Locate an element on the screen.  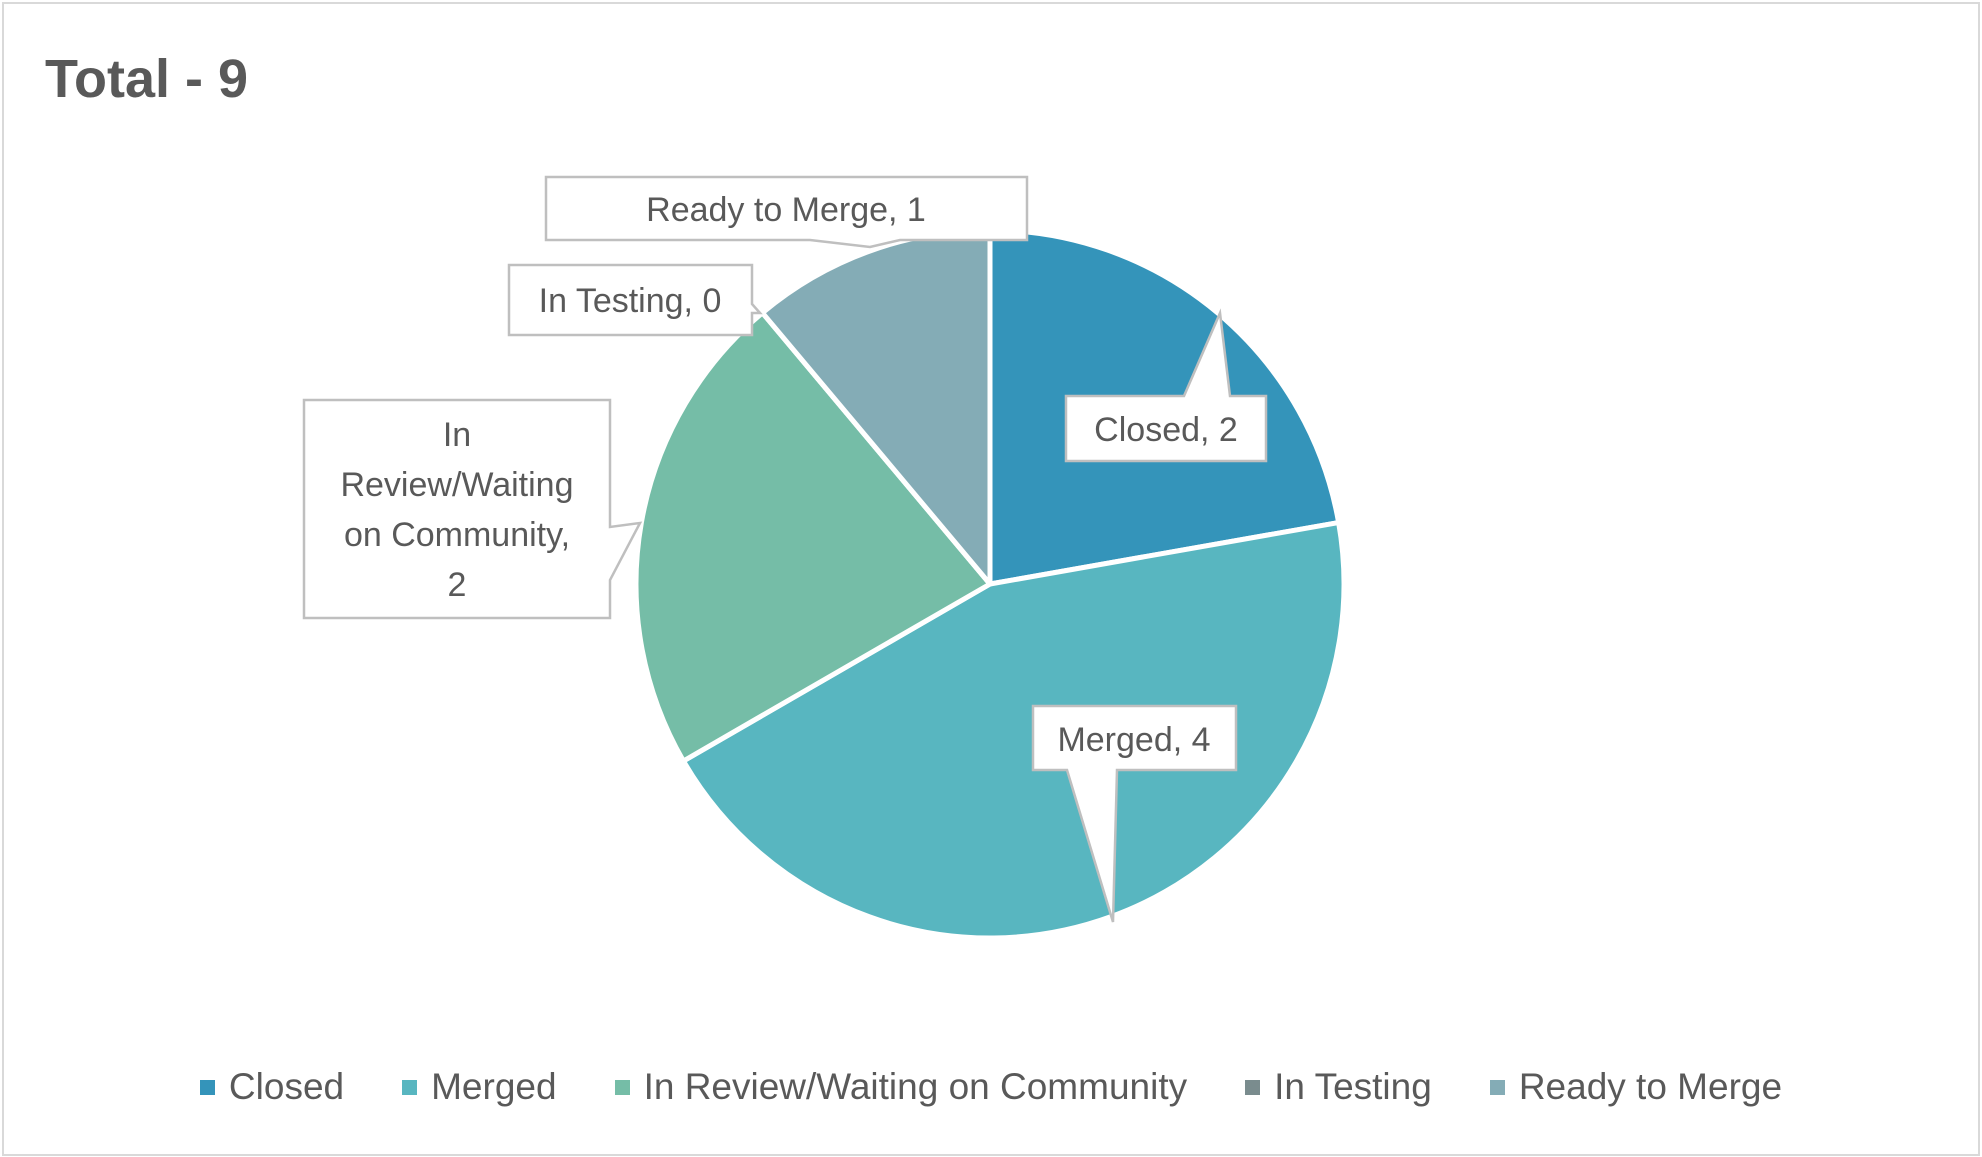
chart-title: Total - 9 is located at coordinates (147, 79).